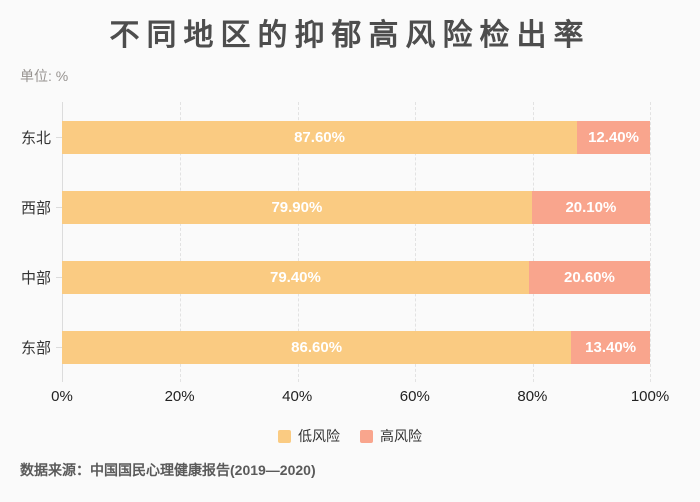 The image size is (700, 502). Describe the element at coordinates (650, 396) in the screenshot. I see `x-axis-tick-label: 100%` at that location.